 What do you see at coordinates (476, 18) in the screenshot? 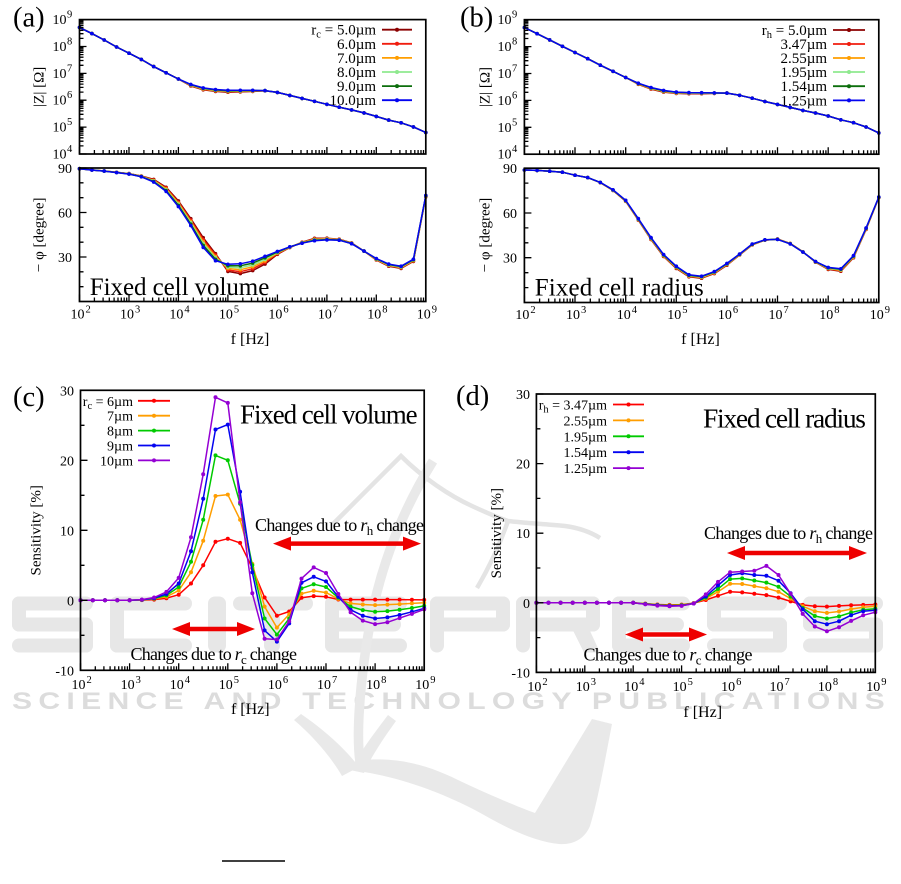
I see `svg-text: (b)` at bounding box center [476, 18].